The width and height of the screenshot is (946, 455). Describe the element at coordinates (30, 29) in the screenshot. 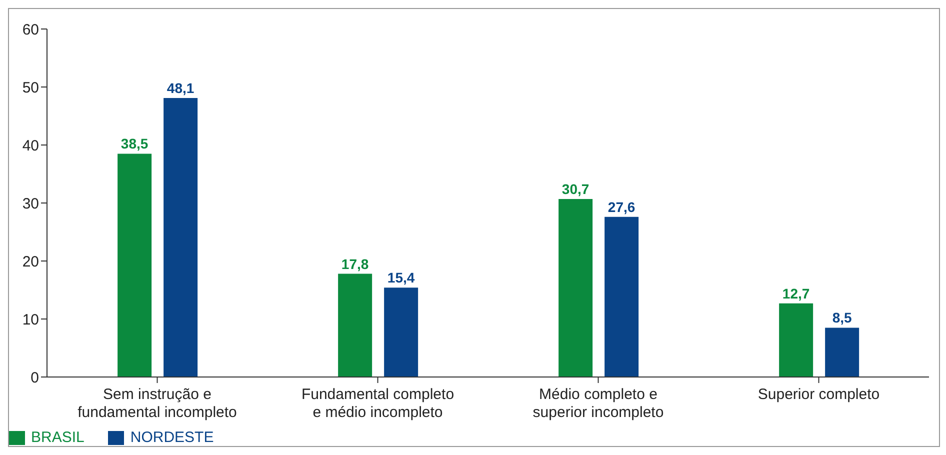

I see `y-tick-label: 60` at that location.